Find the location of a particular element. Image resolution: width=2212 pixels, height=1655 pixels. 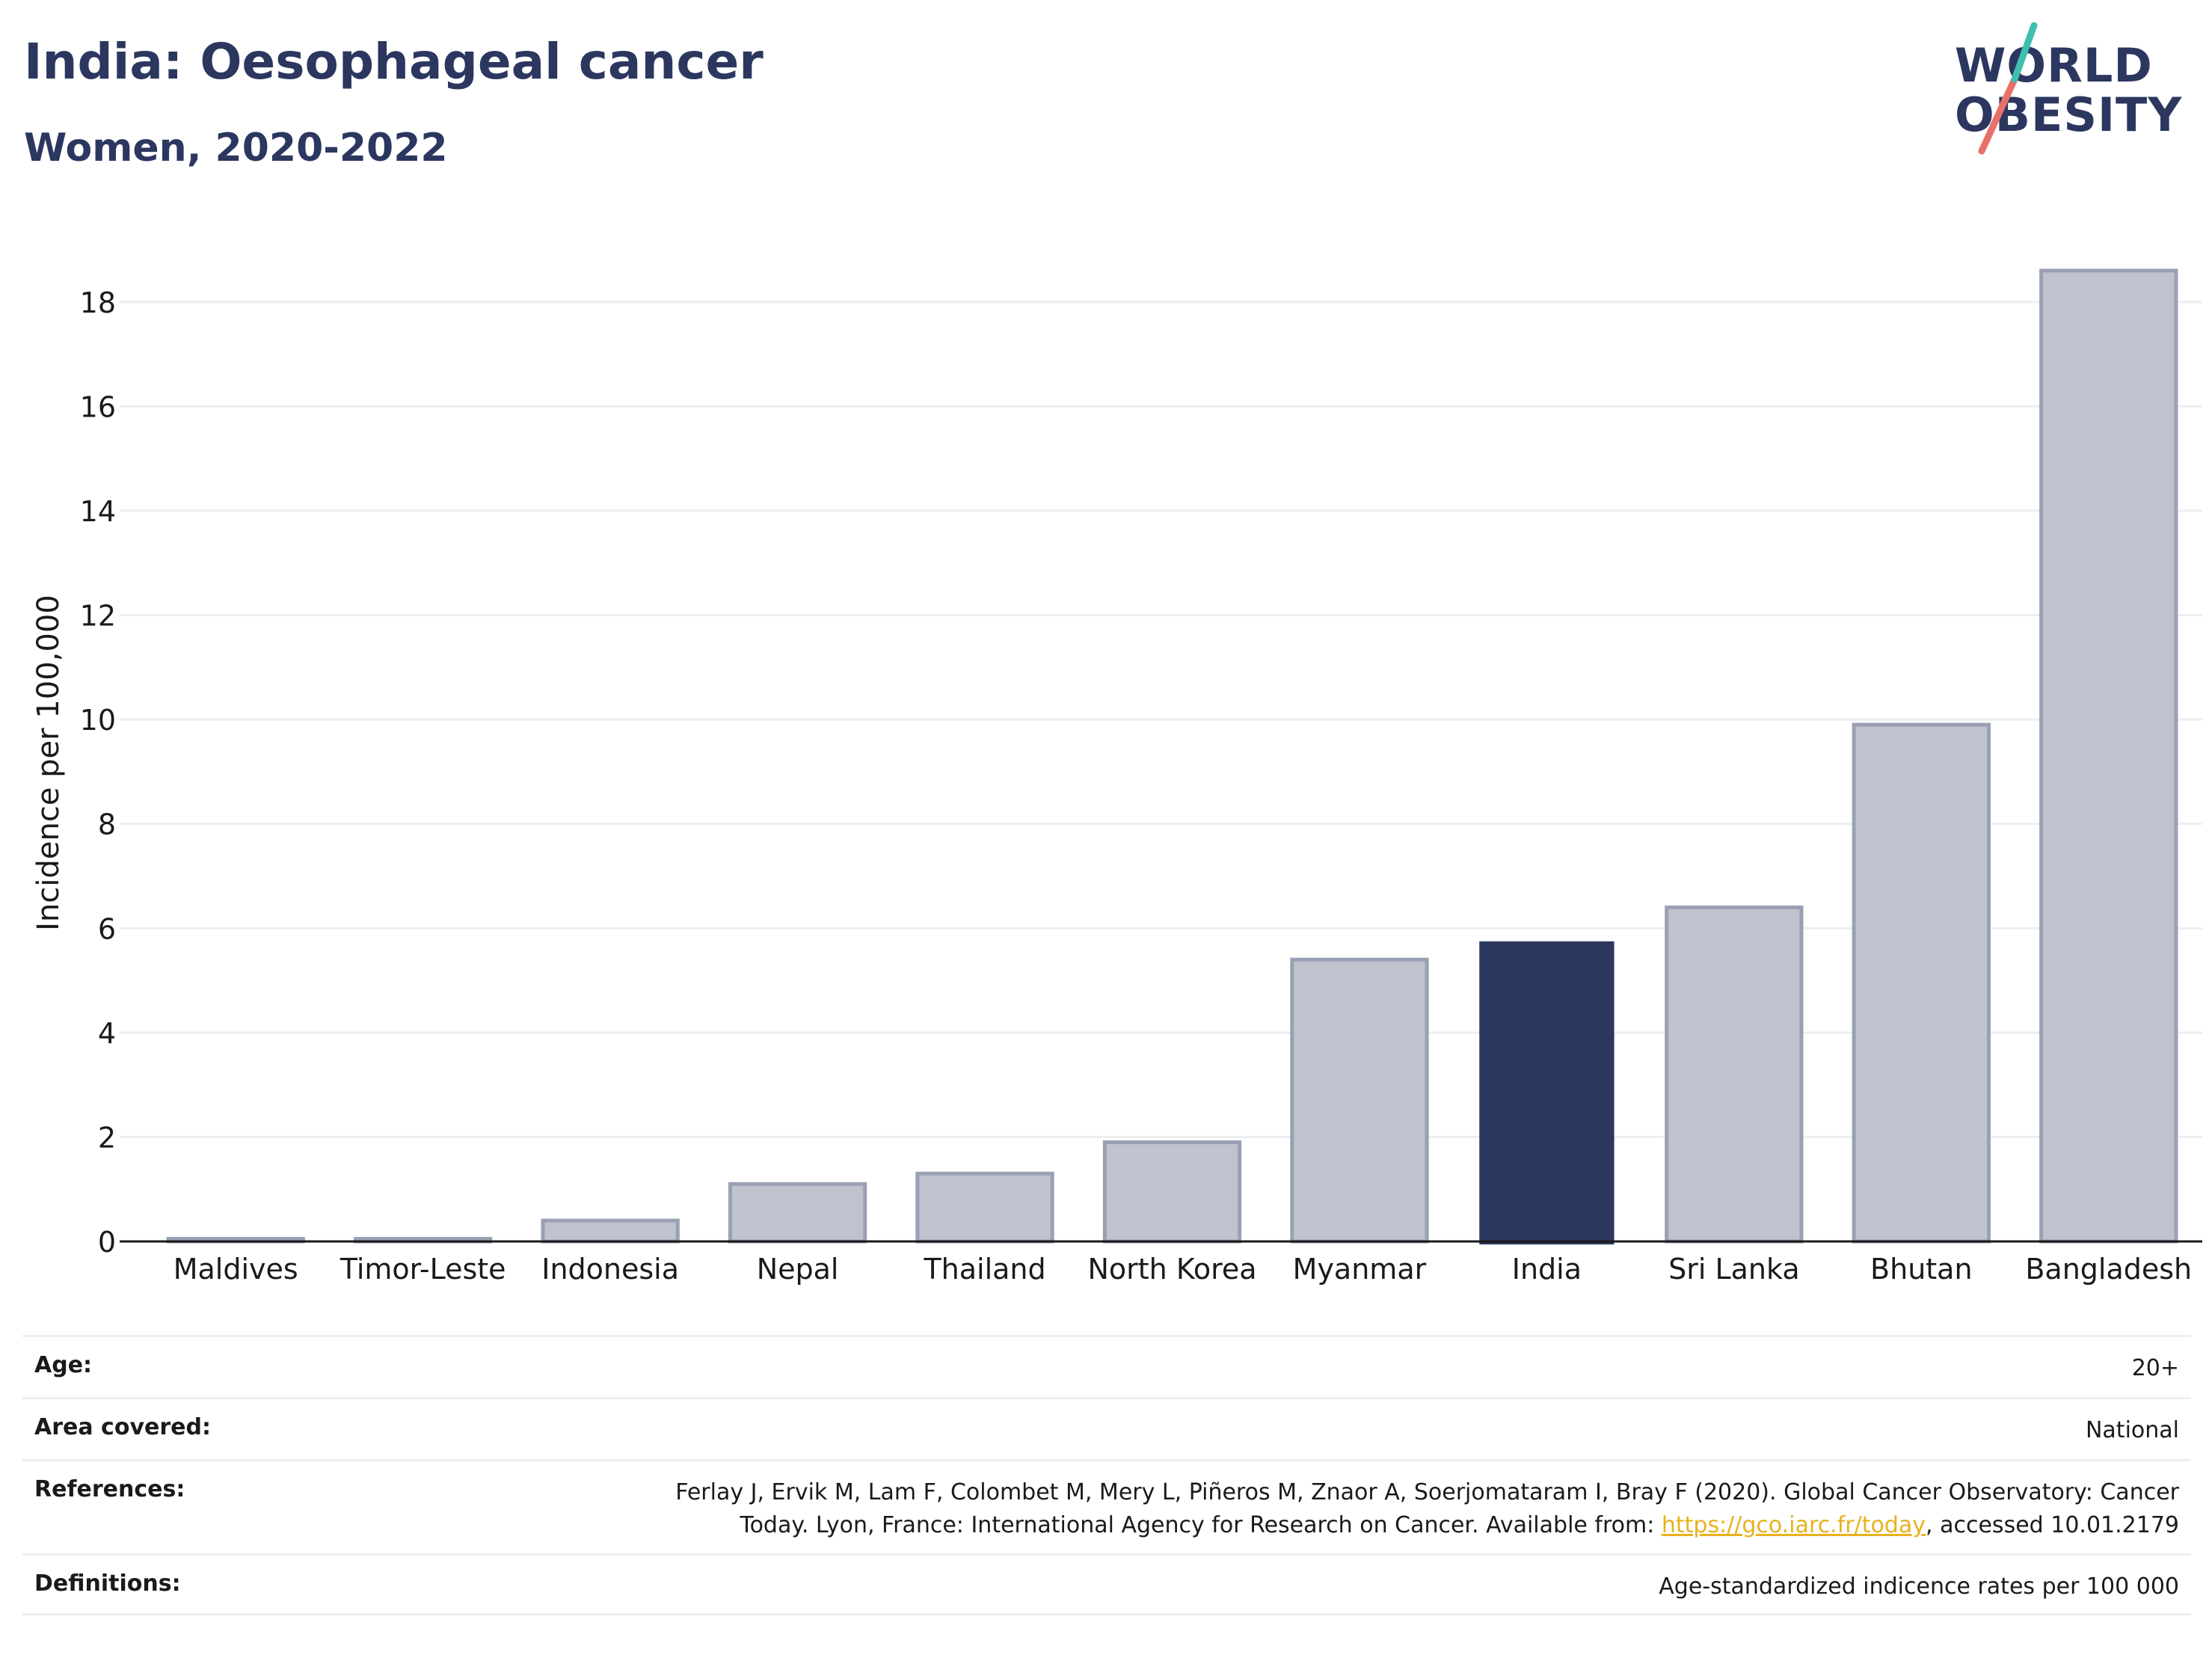

y-tick-label: 14 is located at coordinates (98, 511).